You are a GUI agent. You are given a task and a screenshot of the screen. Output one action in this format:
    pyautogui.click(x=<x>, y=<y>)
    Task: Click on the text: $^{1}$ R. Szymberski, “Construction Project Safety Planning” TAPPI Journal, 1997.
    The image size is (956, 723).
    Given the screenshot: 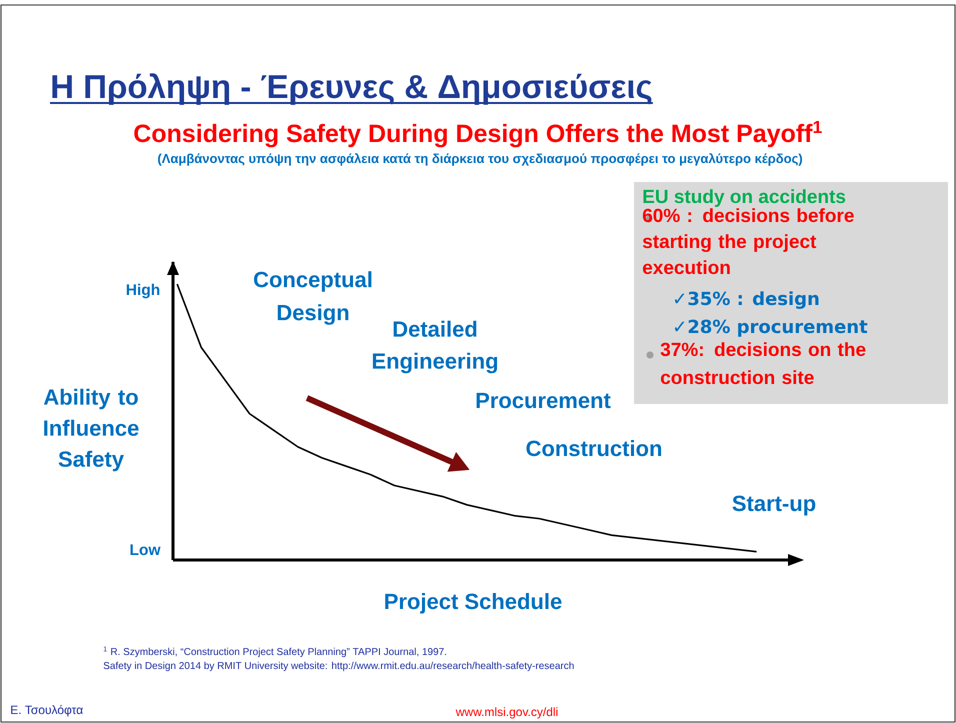 What is the action you would take?
    pyautogui.click(x=275, y=652)
    